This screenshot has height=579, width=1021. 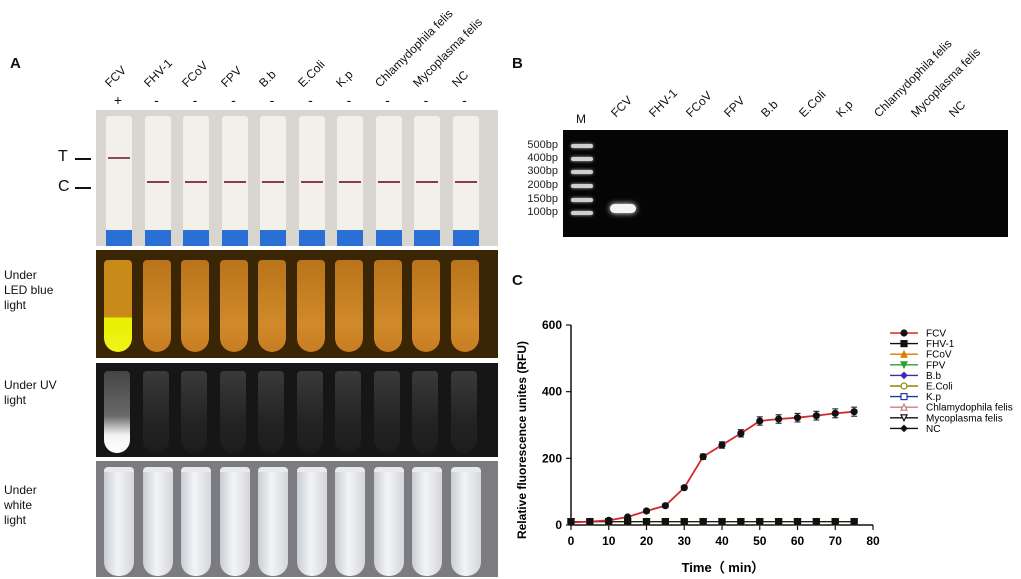 What do you see at coordinates (542, 145) in the screenshot?
I see `ladder-size-label: 500bp` at bounding box center [542, 145].